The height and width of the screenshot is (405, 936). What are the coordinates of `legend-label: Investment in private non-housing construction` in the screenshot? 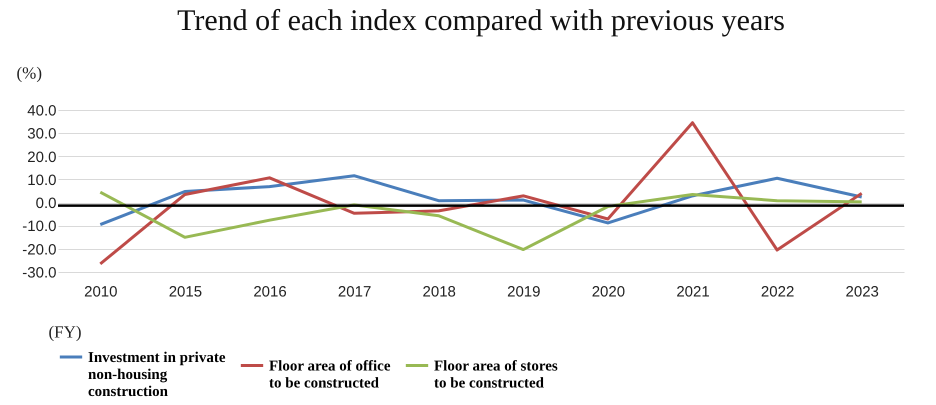 It's located at (157, 375).